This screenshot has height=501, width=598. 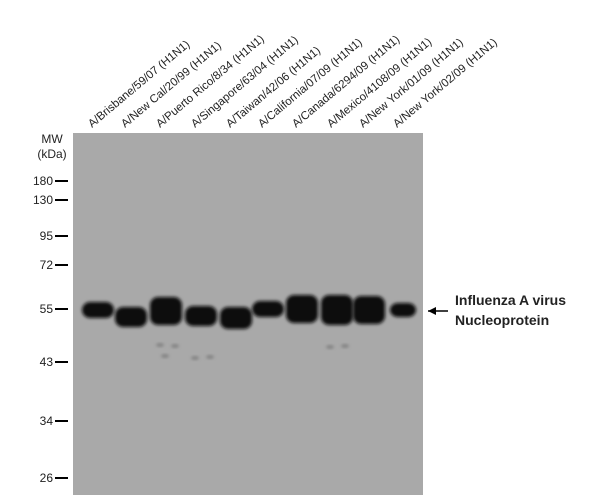 What do you see at coordinates (47, 236) in the screenshot?
I see `mw-marker-label: 95` at bounding box center [47, 236].